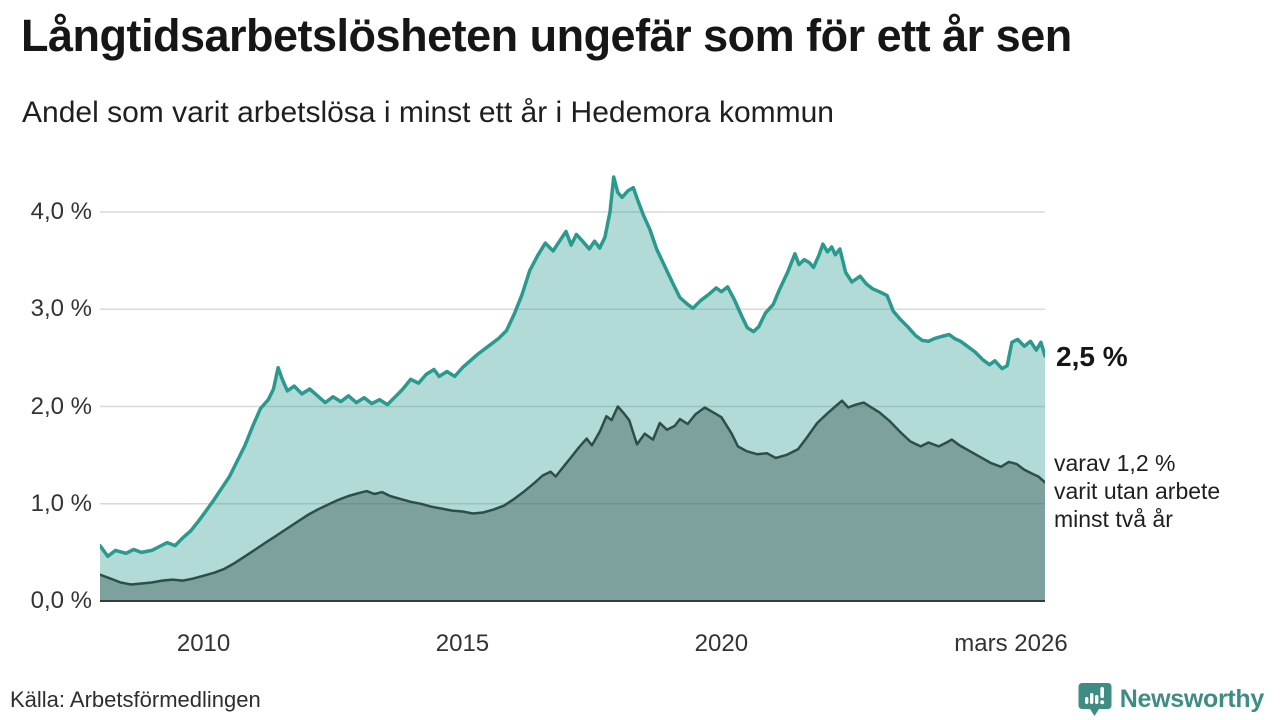  I want to click on y-tick-label: 3,0 %, so click(61, 309).